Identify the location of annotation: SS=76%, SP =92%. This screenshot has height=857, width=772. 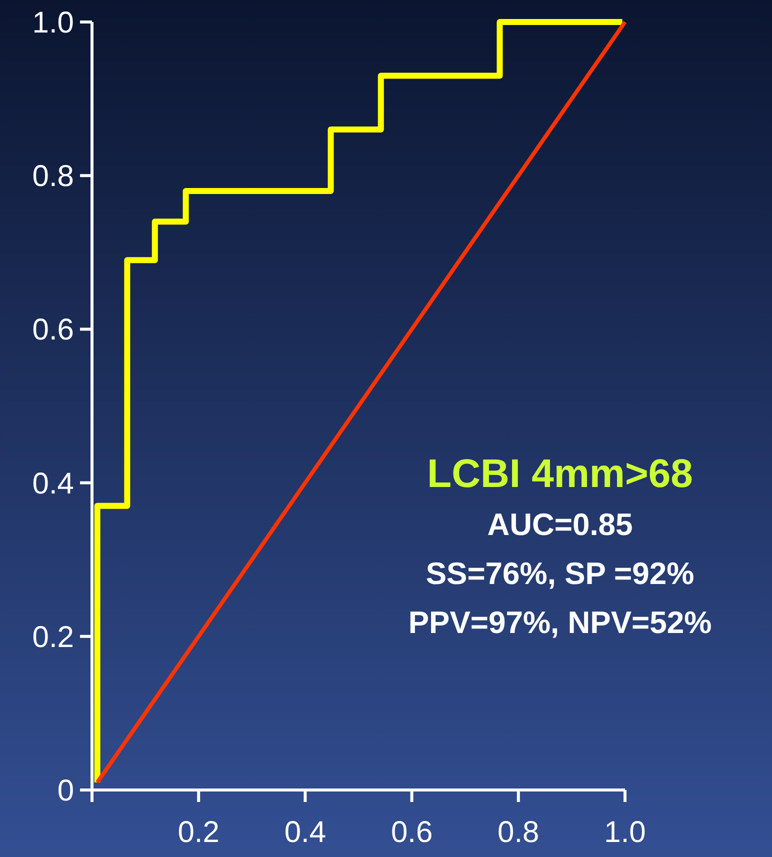
(560, 573).